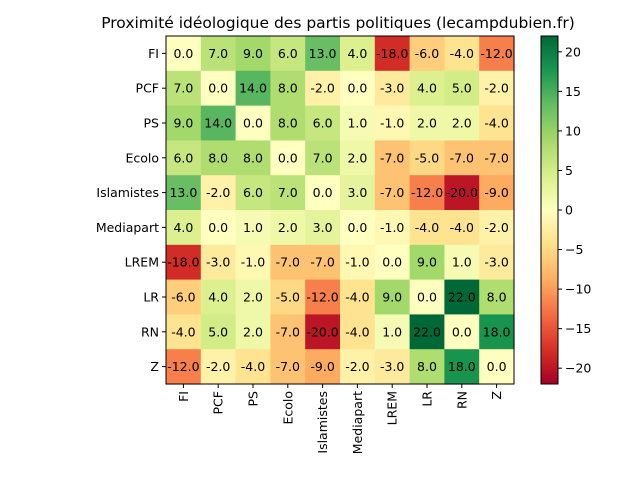 The image size is (640, 480). I want to click on heatmap-cell-z-ecolo, so click(288, 367).